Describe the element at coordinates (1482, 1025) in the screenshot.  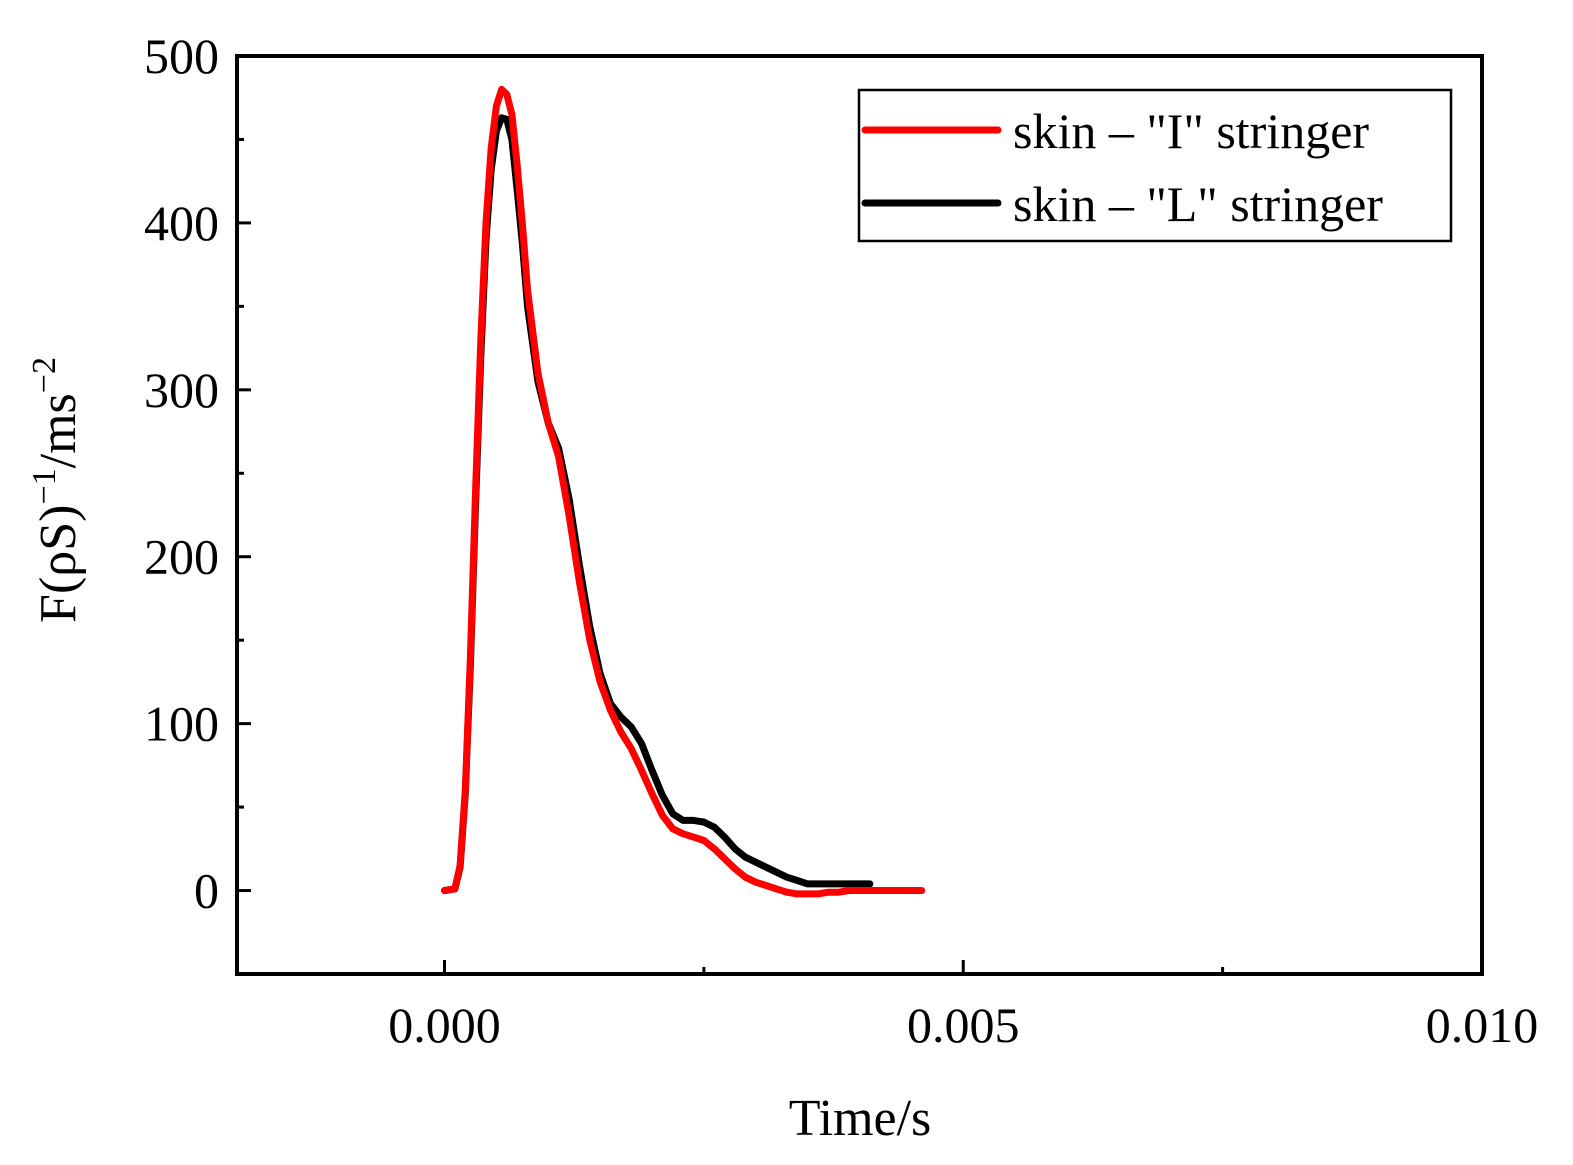
I see `x-tick-label: 0.010` at that location.